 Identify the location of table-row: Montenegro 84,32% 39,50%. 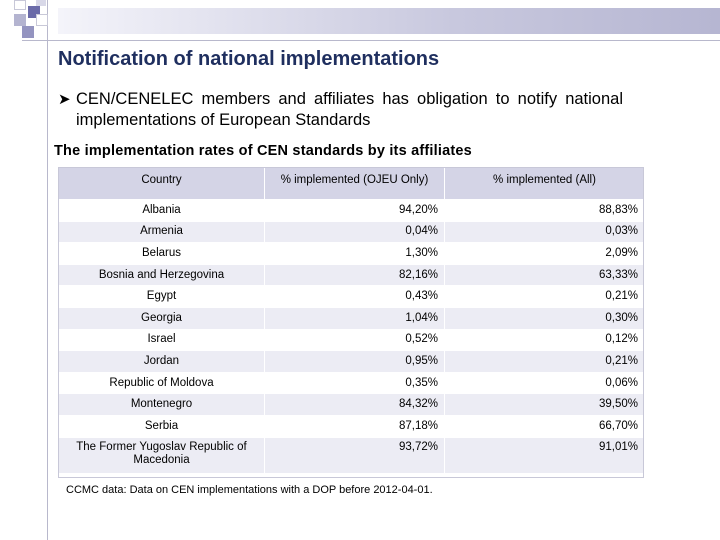
(352, 405).